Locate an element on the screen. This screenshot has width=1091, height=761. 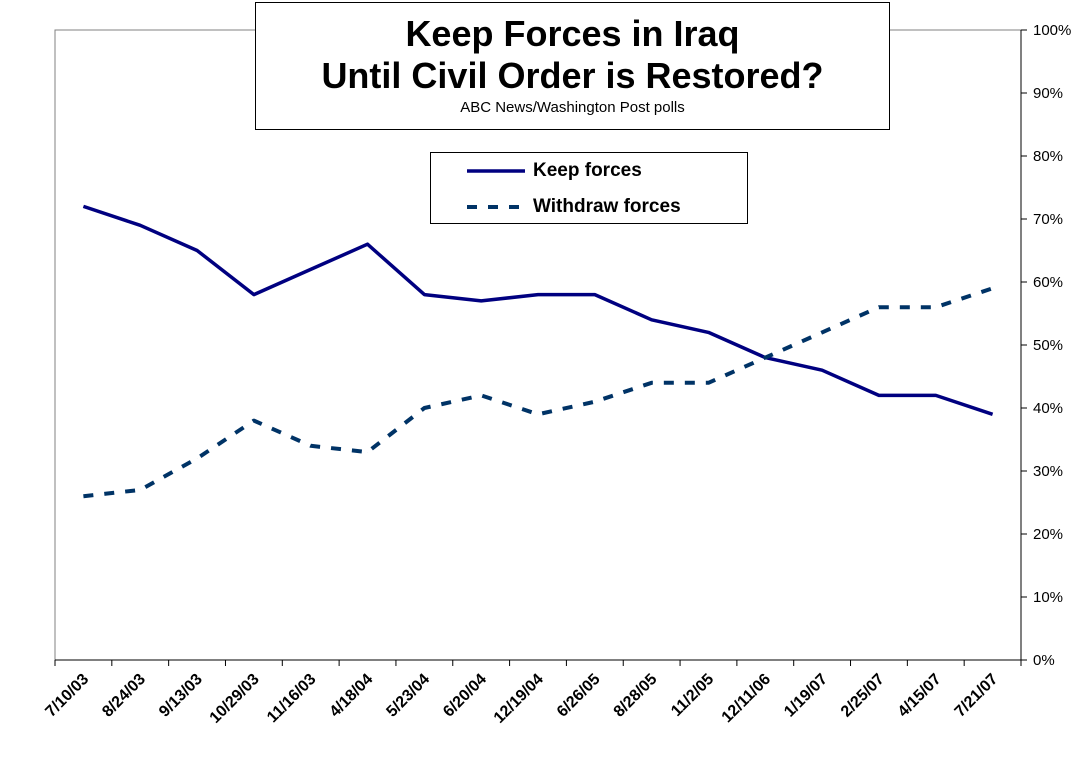
legend-item-withdraw: Withdraw forces is located at coordinates (556, 207).